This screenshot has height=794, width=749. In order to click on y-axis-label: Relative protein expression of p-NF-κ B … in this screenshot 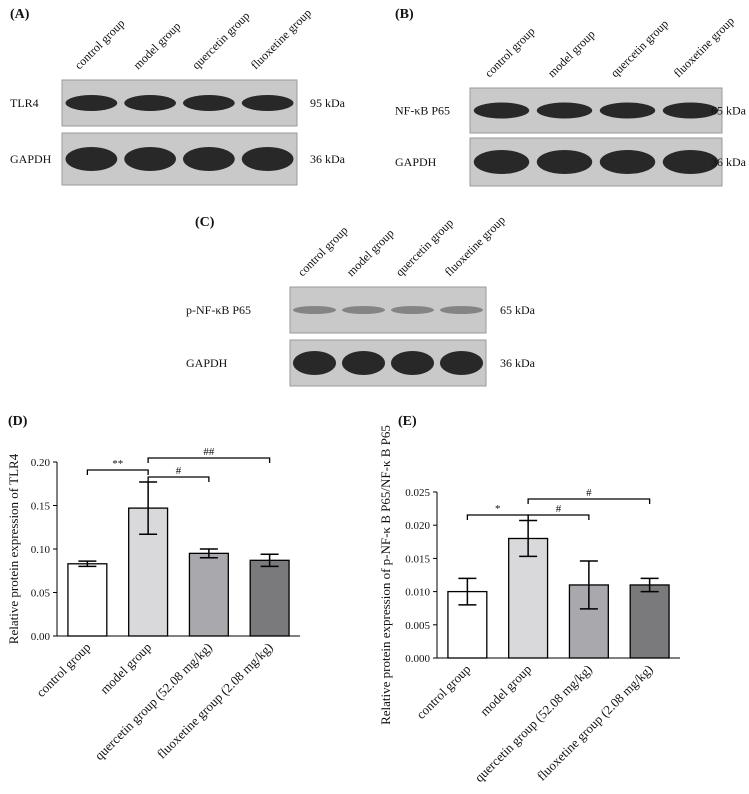, I will do `click(385, 575)`.